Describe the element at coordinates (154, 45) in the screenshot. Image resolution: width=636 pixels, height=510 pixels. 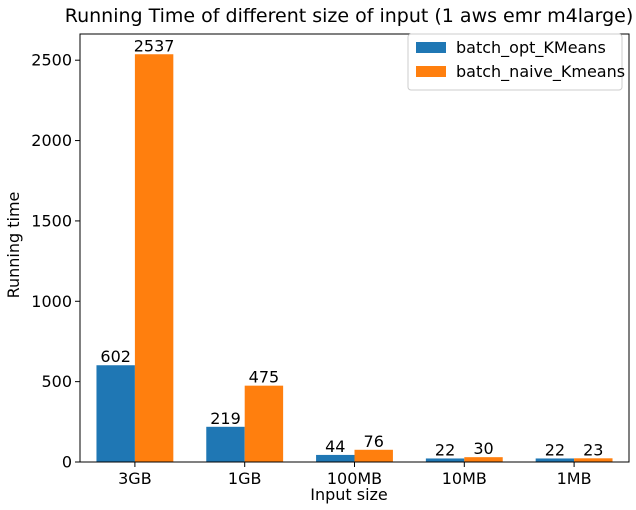
I see `data-label-batch_naive_Kmeans-3GB: 2537` at that location.